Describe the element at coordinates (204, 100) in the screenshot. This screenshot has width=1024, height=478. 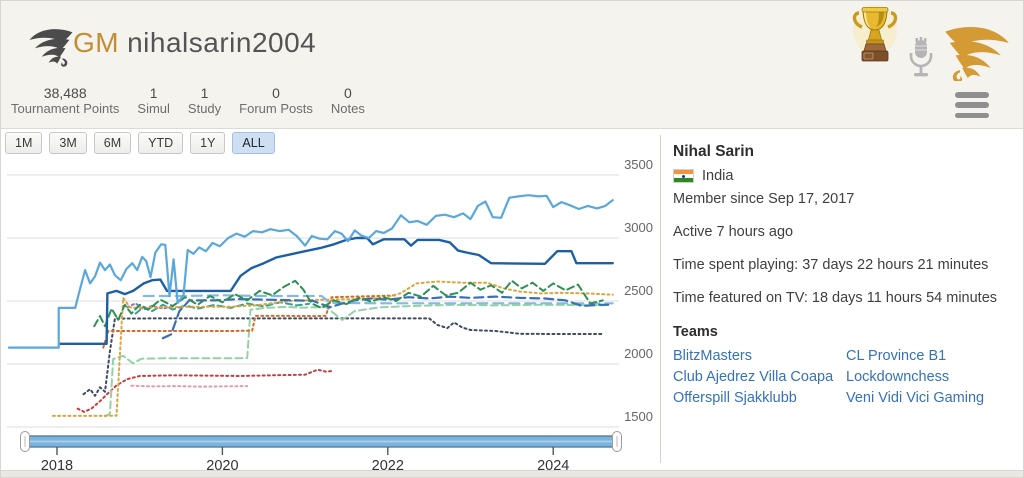
I see `stat-study: 1 Study` at that location.